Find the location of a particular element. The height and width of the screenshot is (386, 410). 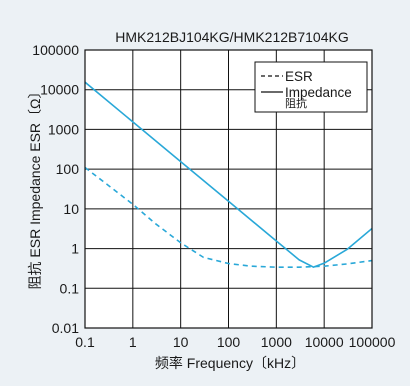

legend-label-impedance: Impedance is located at coordinates (318, 92).